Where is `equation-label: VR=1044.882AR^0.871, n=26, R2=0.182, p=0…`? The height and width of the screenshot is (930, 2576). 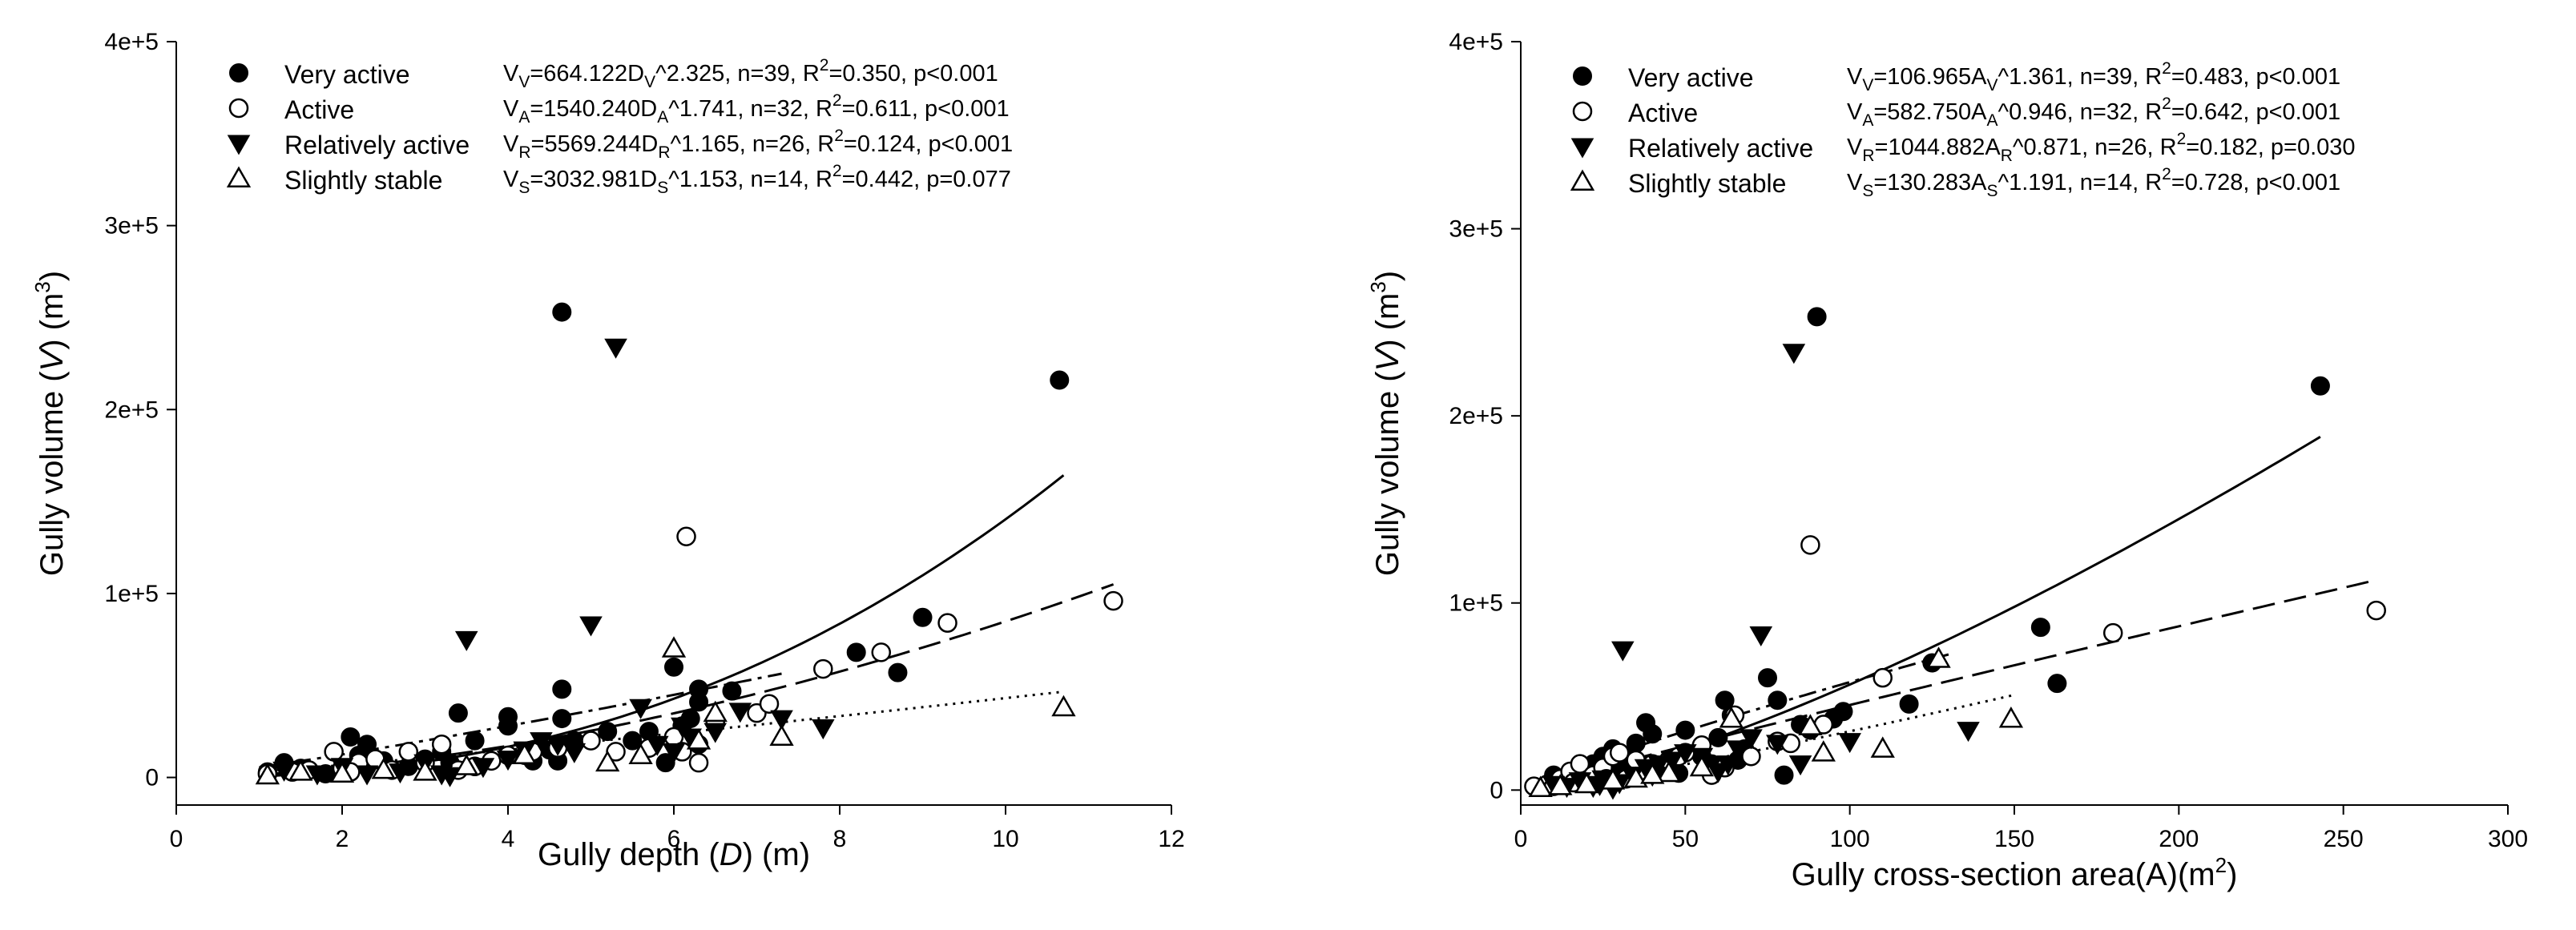 equation-label: VR=1044.882AR^0.871, n=26, R2=0.182, p=0… is located at coordinates (2101, 147).